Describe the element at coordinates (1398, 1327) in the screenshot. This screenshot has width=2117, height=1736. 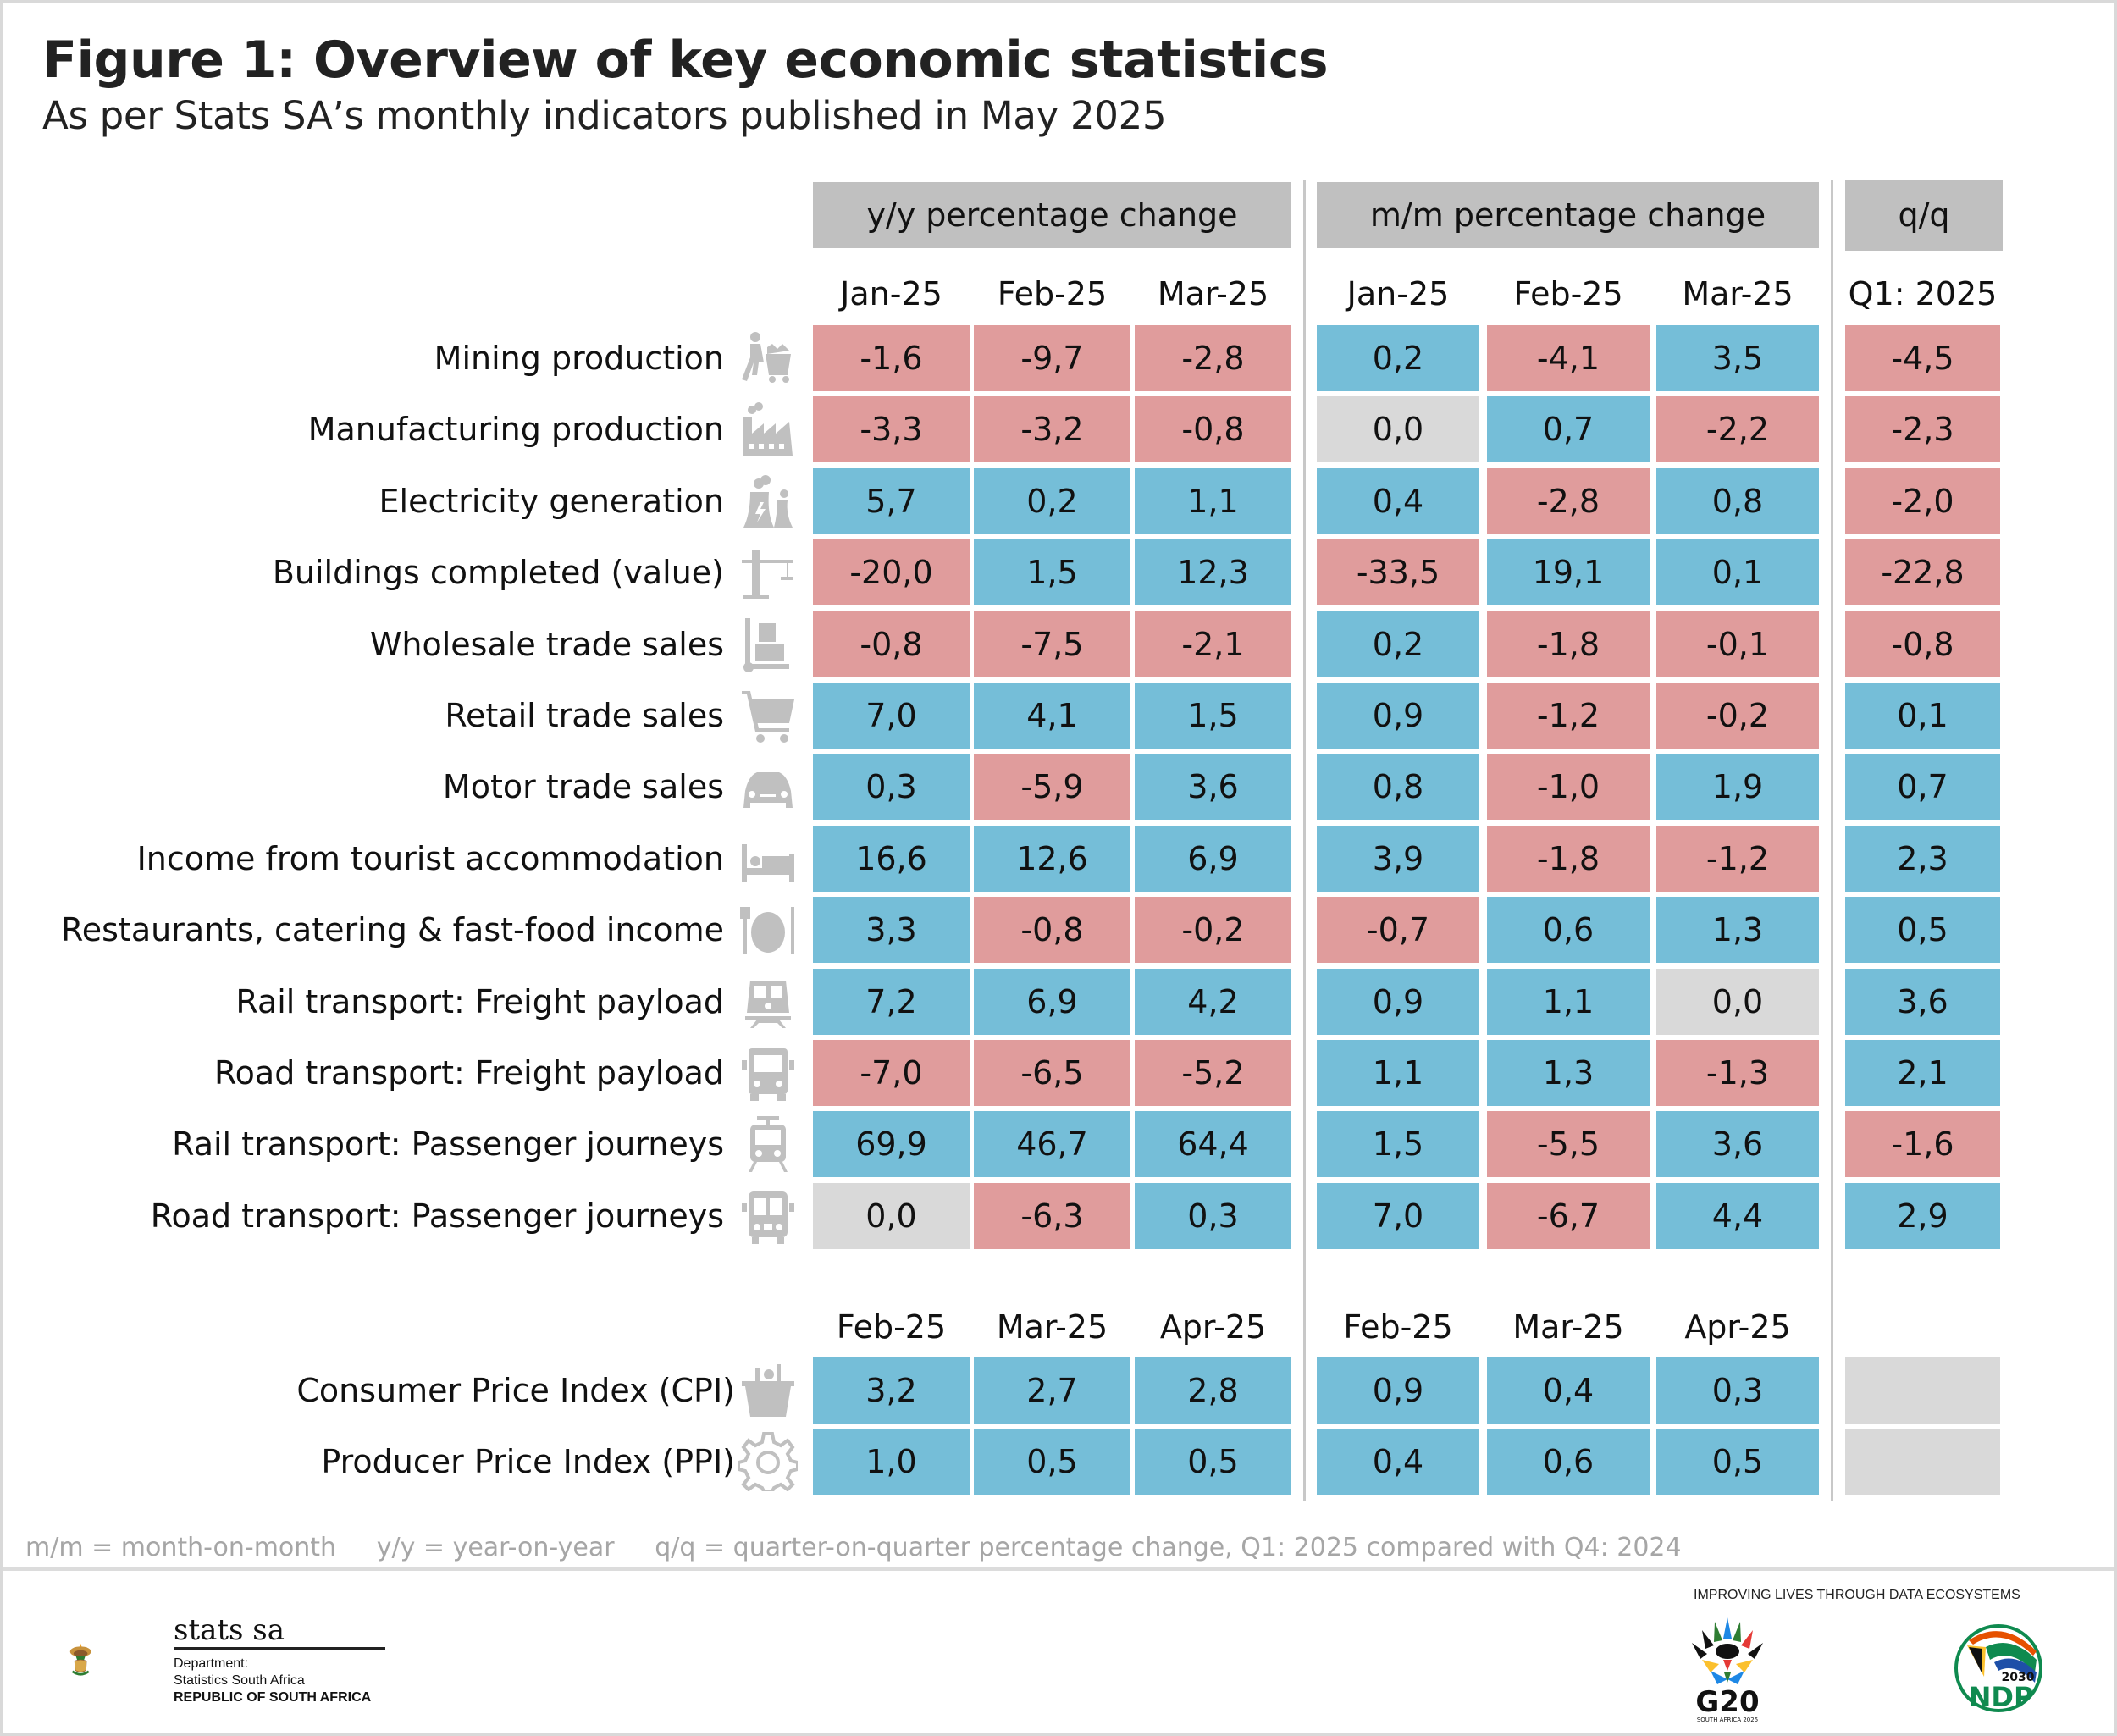
I see `column-header-mm: Feb-25` at that location.